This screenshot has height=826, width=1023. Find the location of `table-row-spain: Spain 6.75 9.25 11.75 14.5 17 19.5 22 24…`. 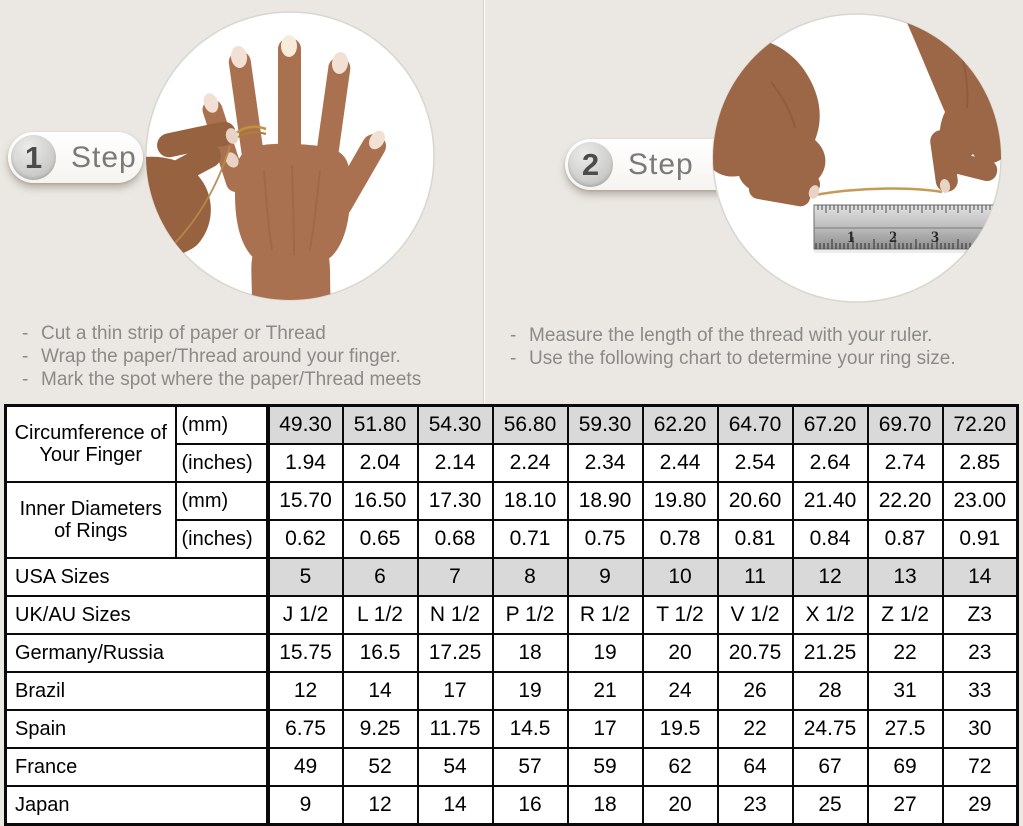

table-row-spain: Spain 6.75 9.25 11.75 14.5 17 19.5 22 24… is located at coordinates (511, 729).